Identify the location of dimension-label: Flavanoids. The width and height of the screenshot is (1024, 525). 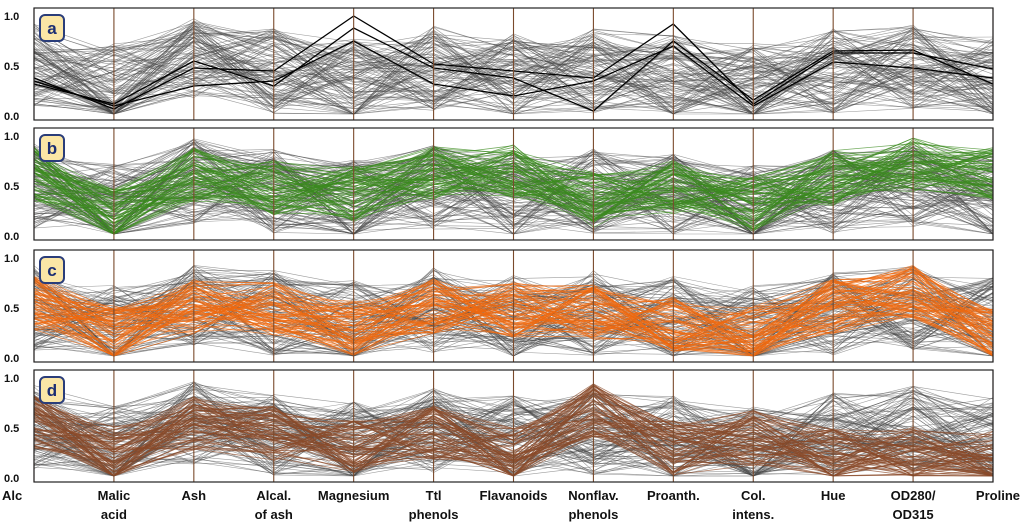
(514, 495).